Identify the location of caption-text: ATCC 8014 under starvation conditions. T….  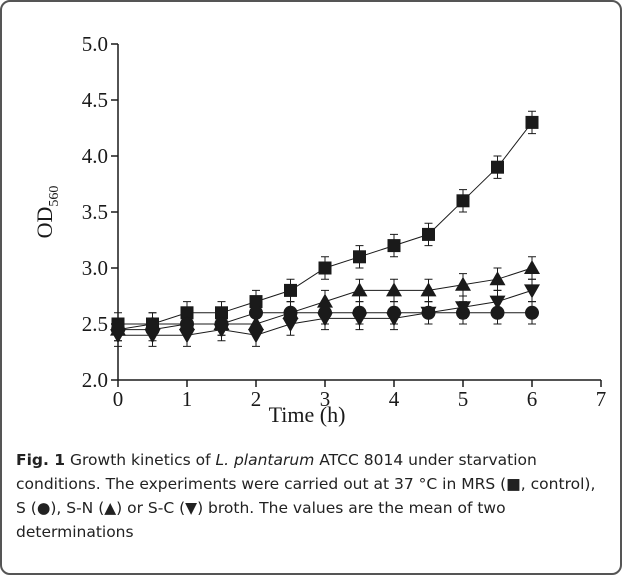
(306, 496).